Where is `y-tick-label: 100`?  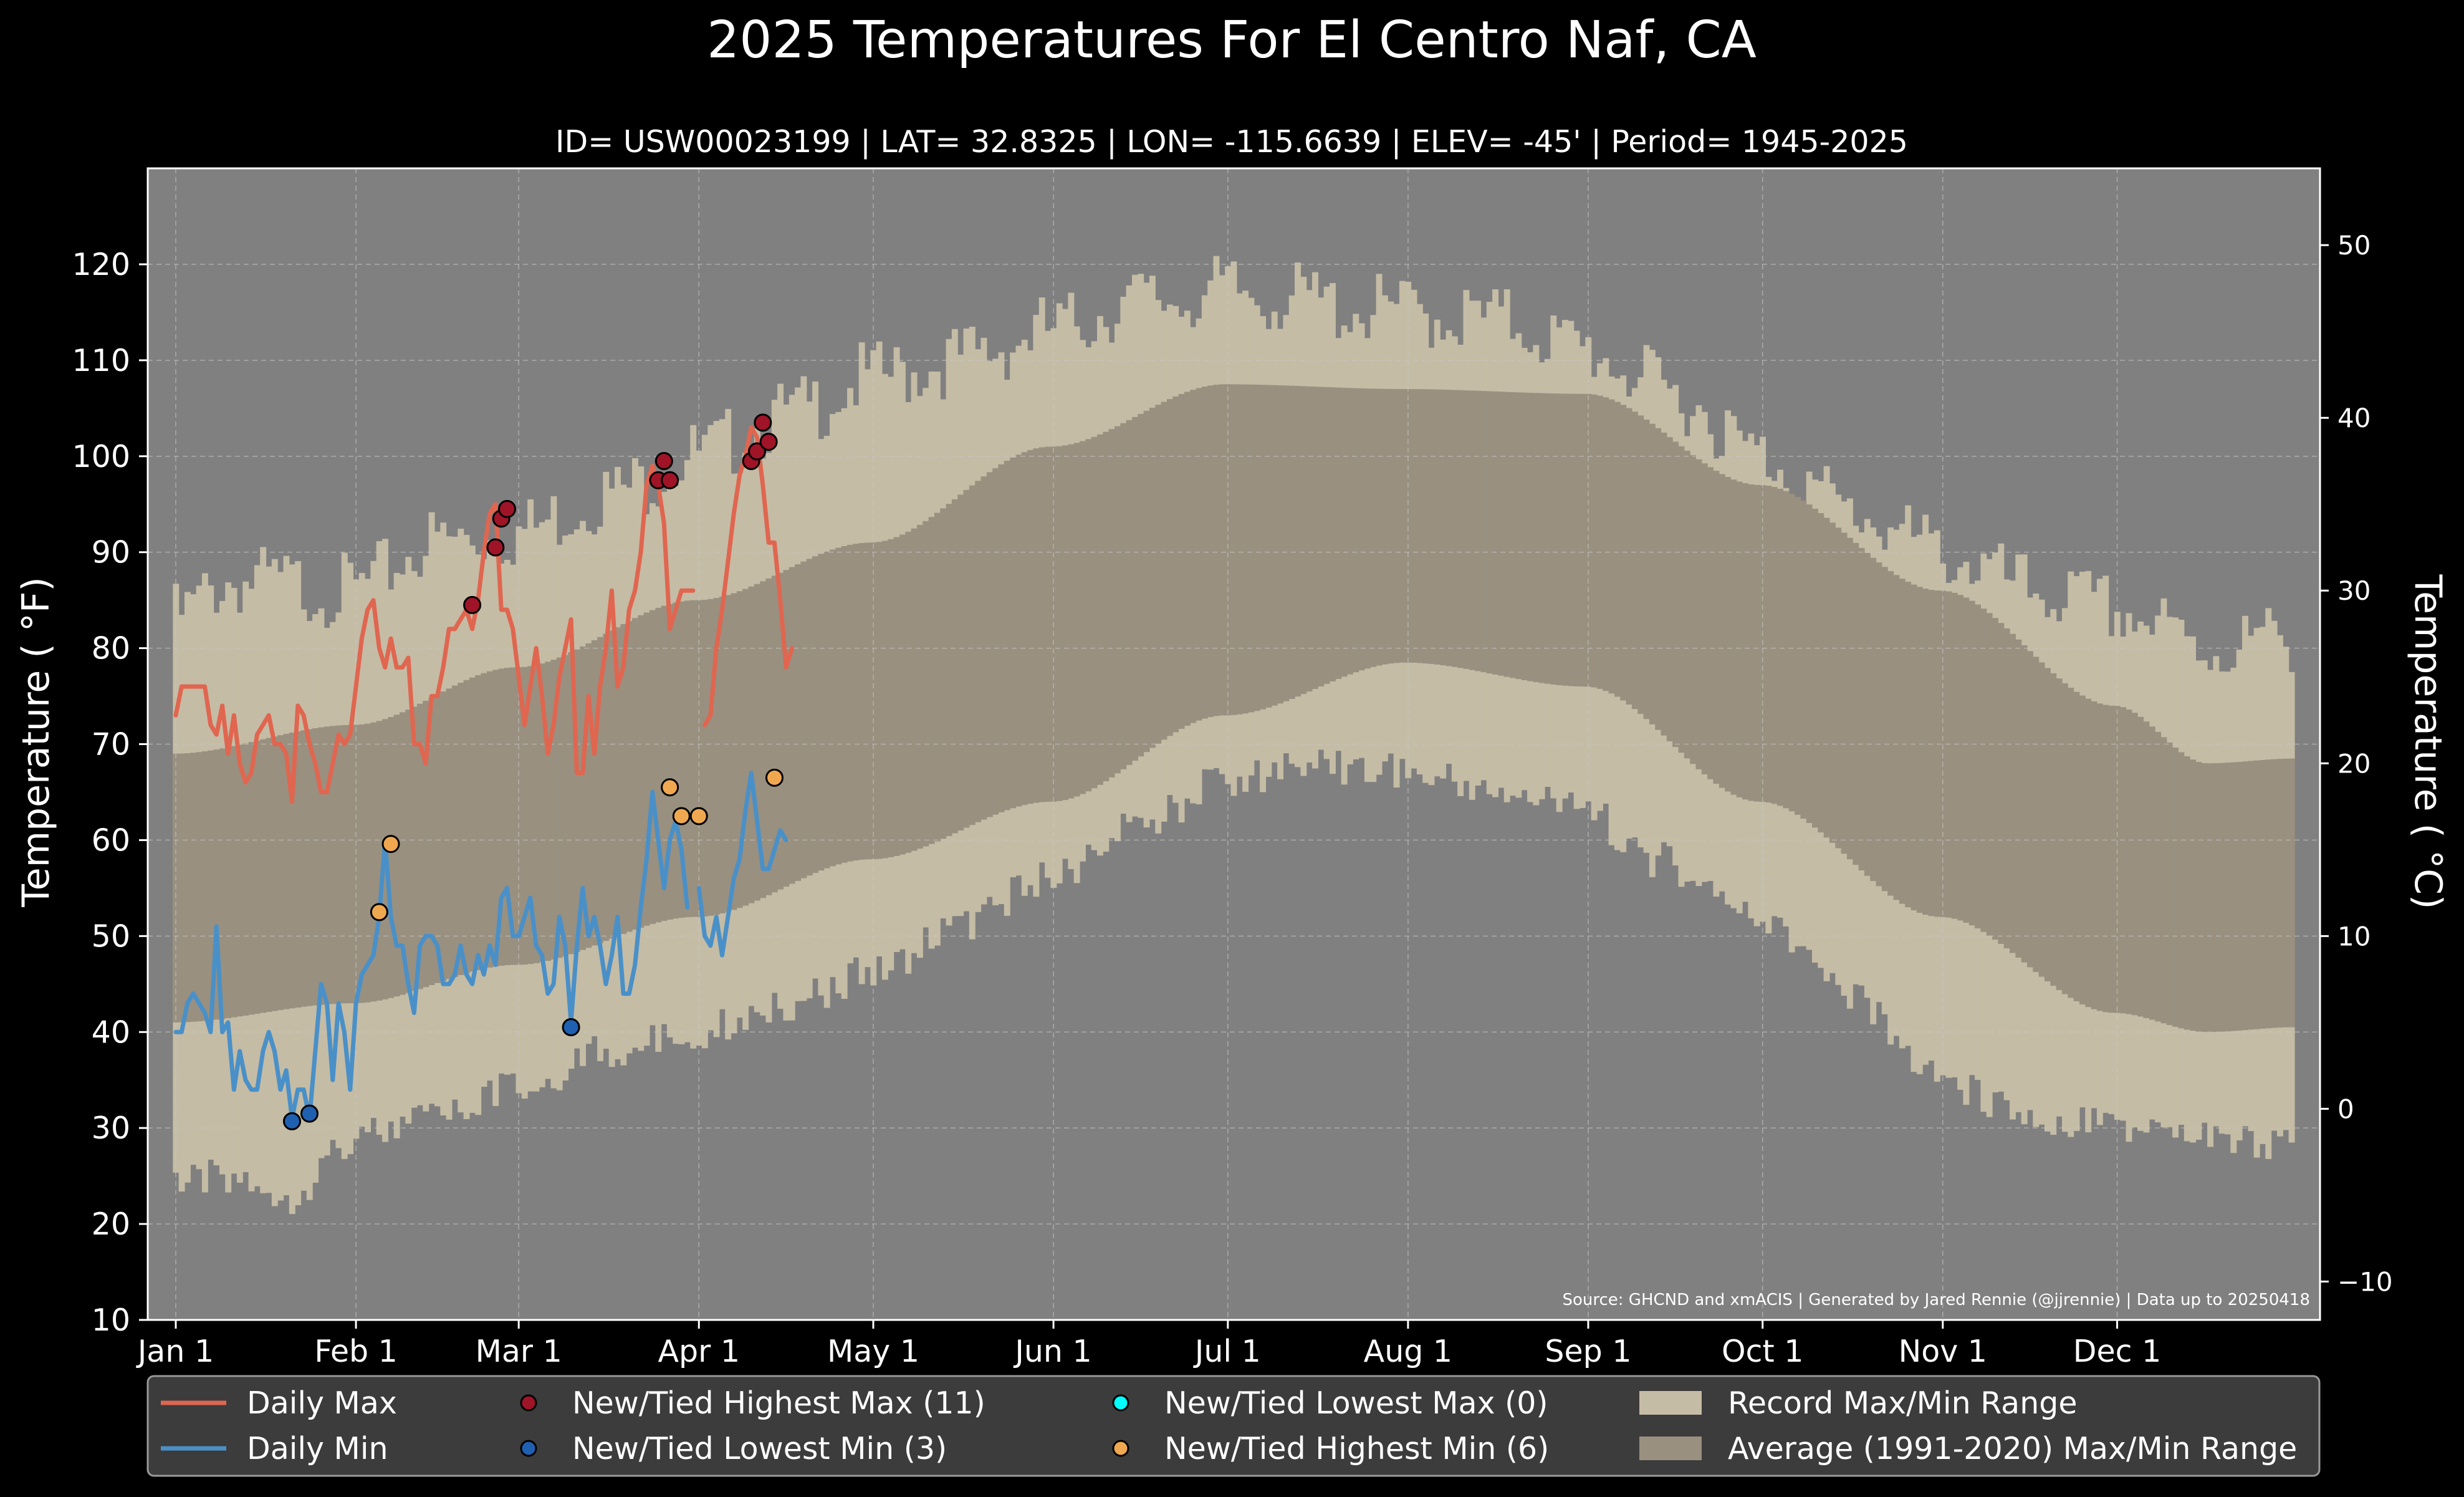
y-tick-label: 100 is located at coordinates (101, 456).